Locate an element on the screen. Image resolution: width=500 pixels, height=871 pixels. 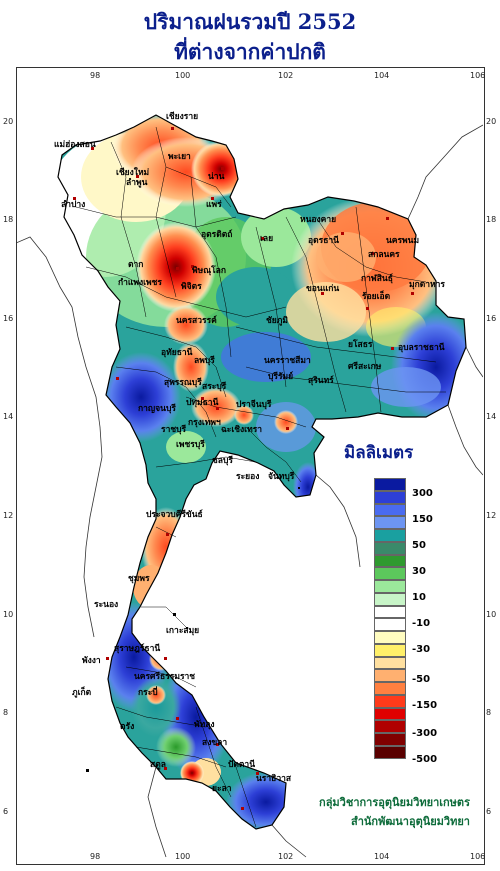
place-label: แม่ฮ่องสอน is located at coordinates (75, 144).